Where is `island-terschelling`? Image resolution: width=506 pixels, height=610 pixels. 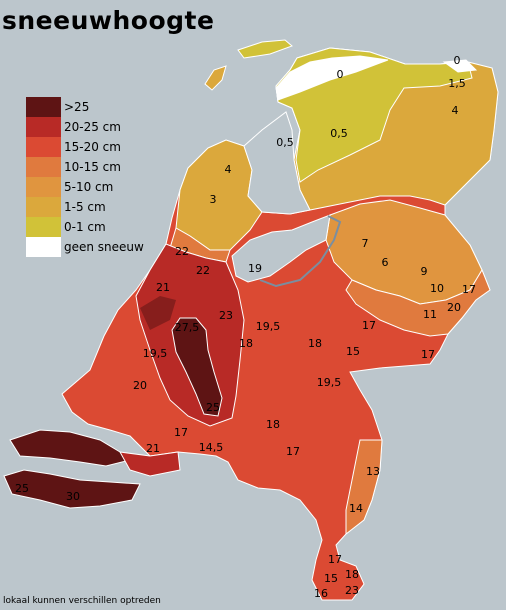
island-terschelling is located at coordinates (215, 78).